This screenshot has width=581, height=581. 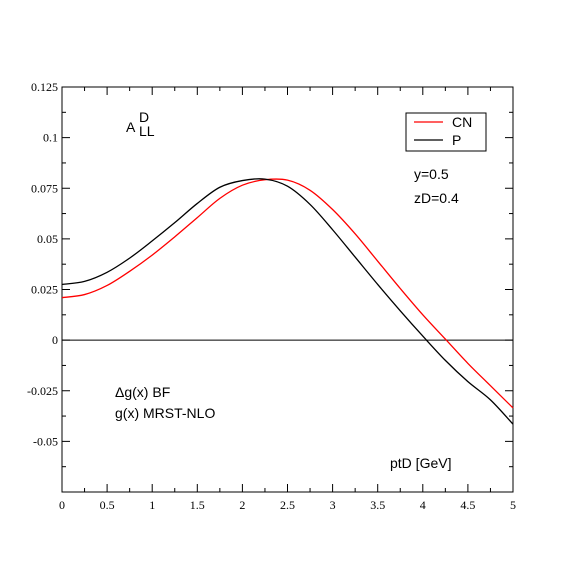 I want to click on x-tick-label: 2.5, so click(x=287, y=505).